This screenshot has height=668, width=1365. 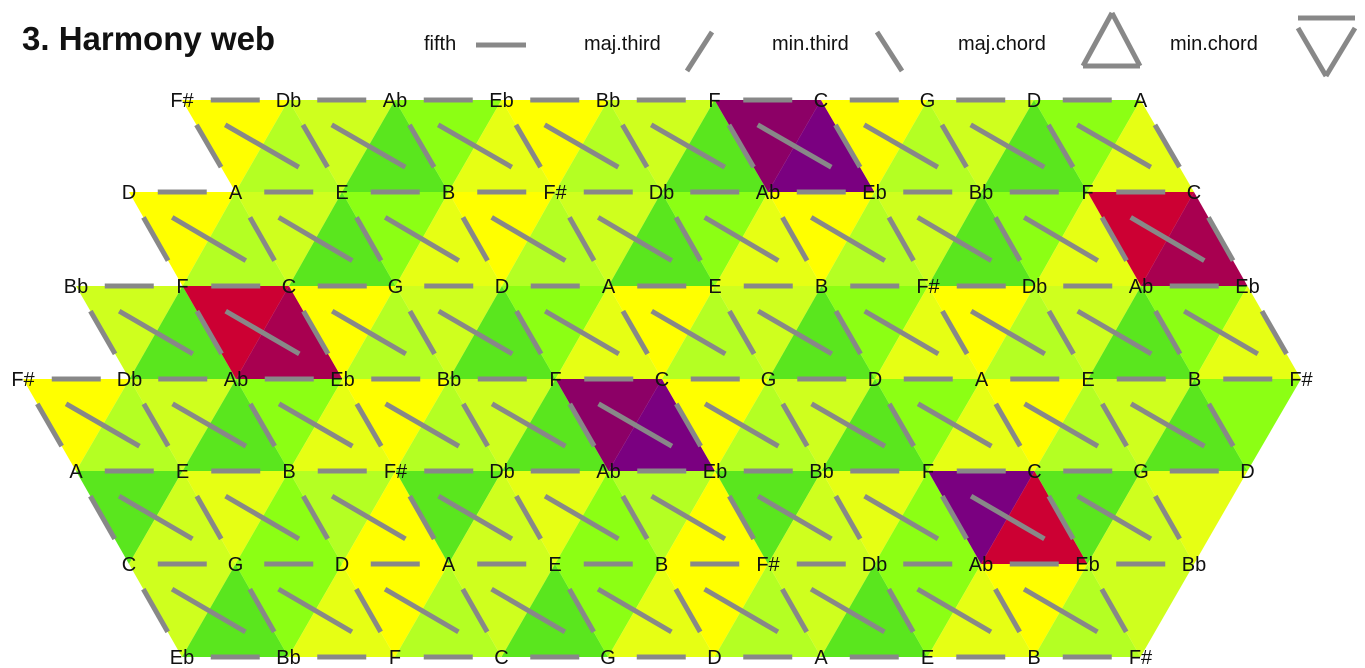 I want to click on min-third-line-icon, so click(x=889, y=51).